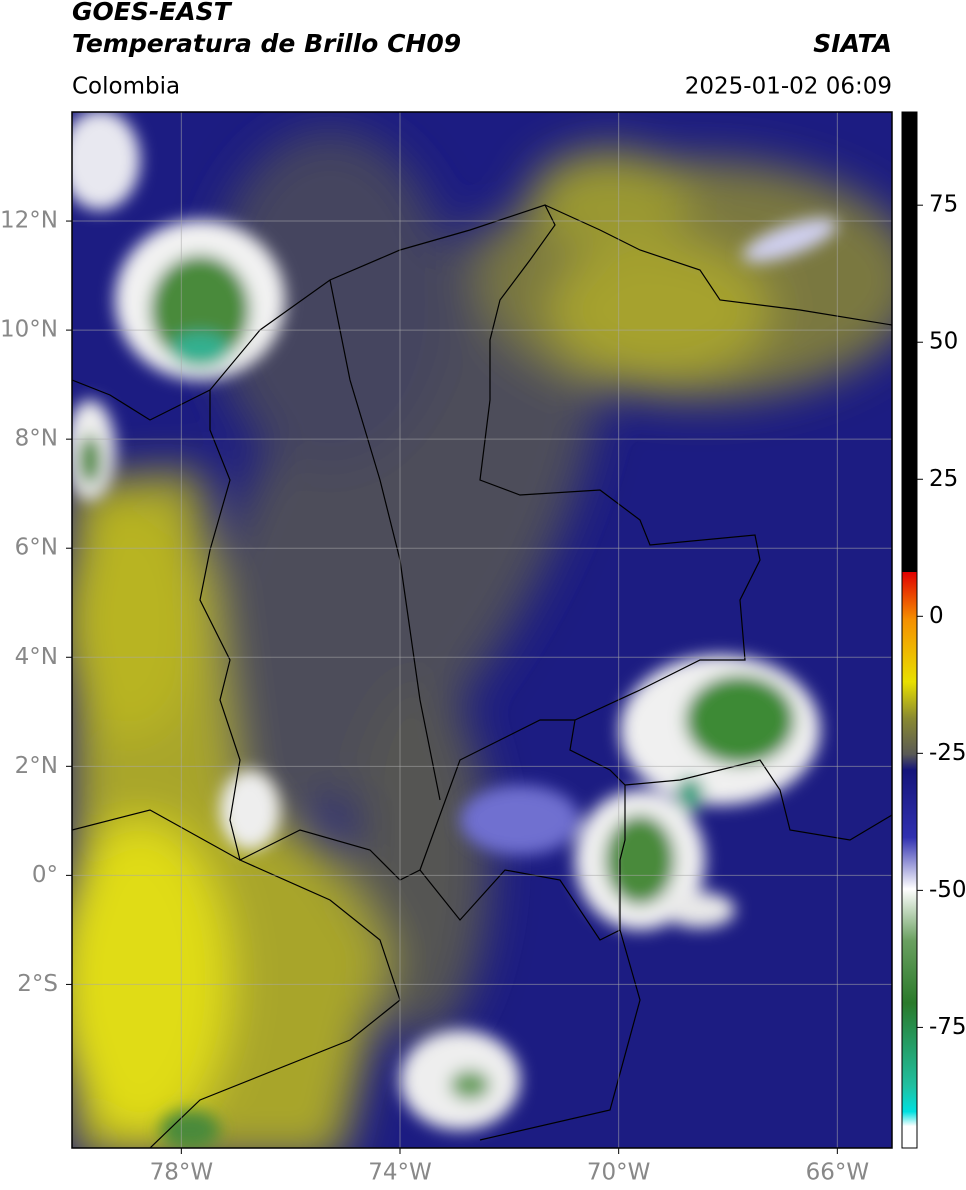  What do you see at coordinates (45, 875) in the screenshot?
I see `y-tick-label: 0°` at bounding box center [45, 875].